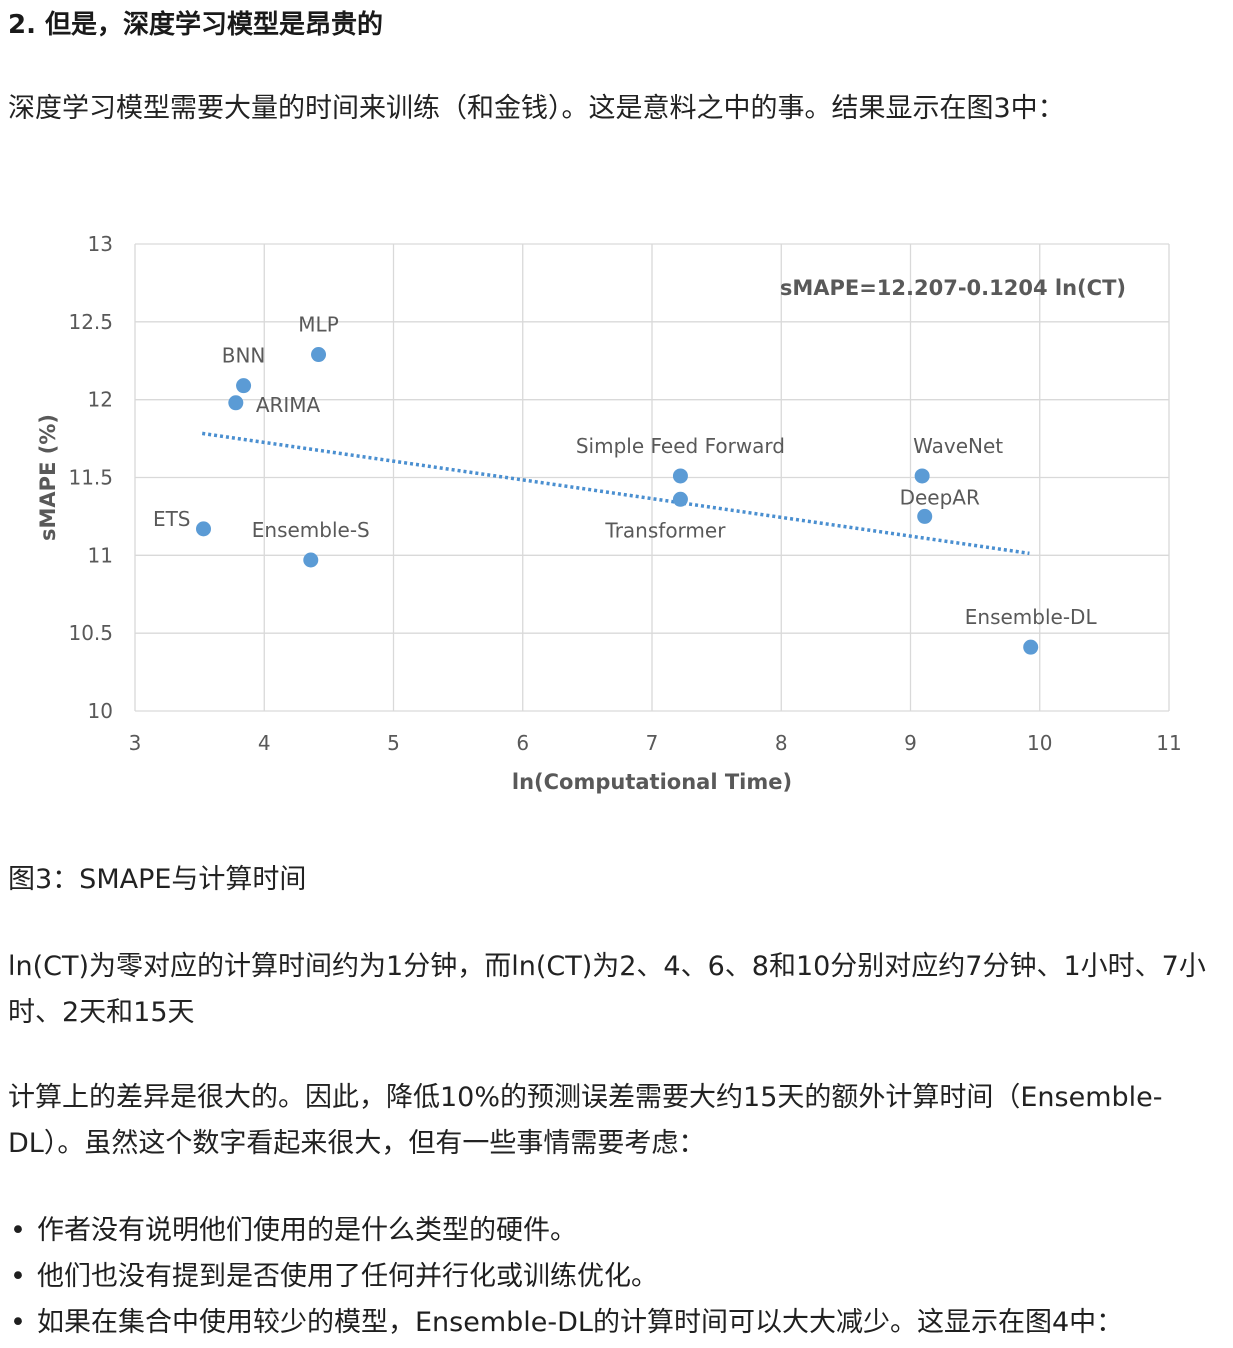 The width and height of the screenshot is (1233, 1348). What do you see at coordinates (90, 633) in the screenshot?
I see `y-tick-label: 10.5` at bounding box center [90, 633].